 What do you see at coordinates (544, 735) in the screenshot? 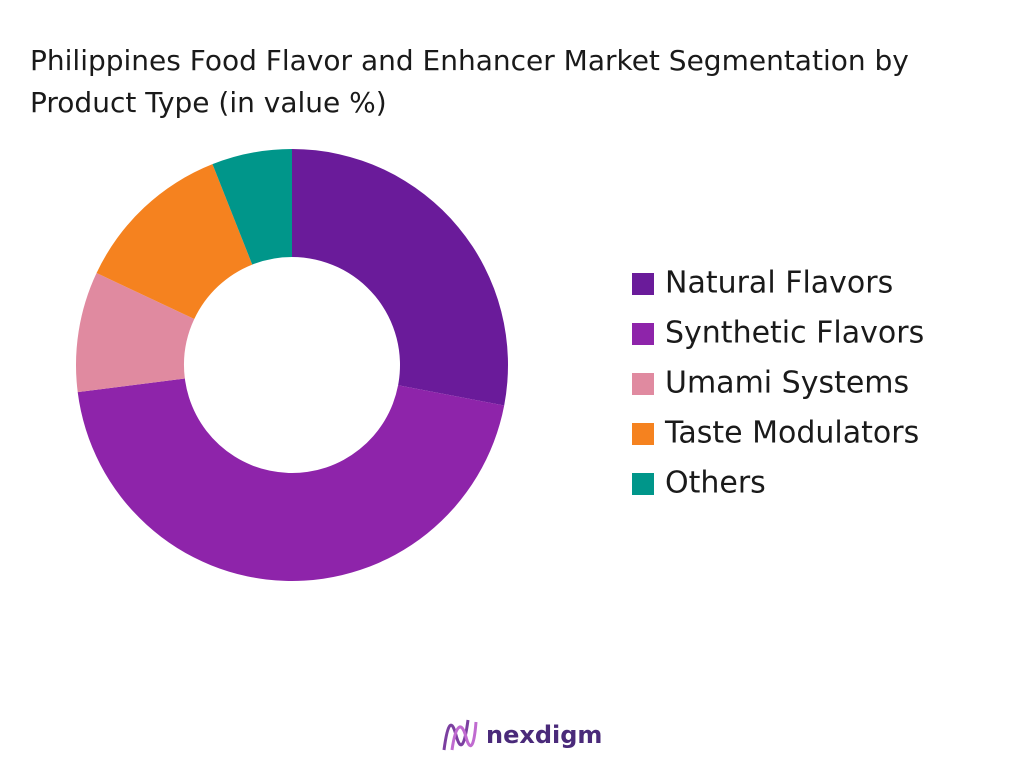
I see `logo-text: nexdigm` at bounding box center [544, 735].